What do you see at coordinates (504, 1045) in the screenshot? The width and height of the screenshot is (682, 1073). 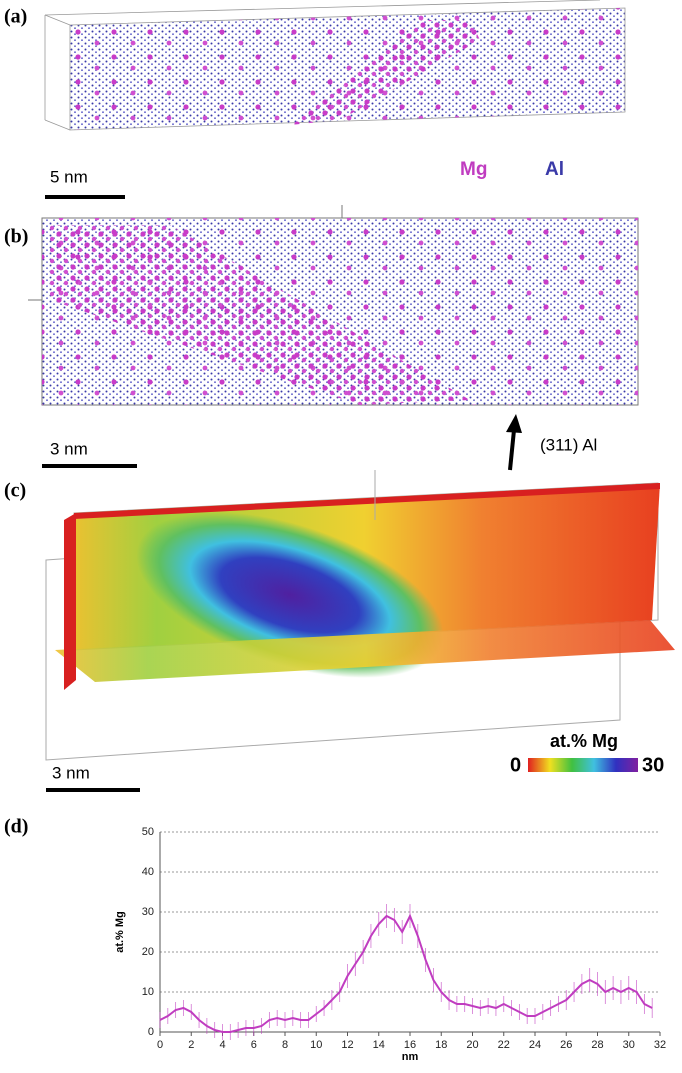 I see `x-tick-label: 22` at bounding box center [504, 1045].